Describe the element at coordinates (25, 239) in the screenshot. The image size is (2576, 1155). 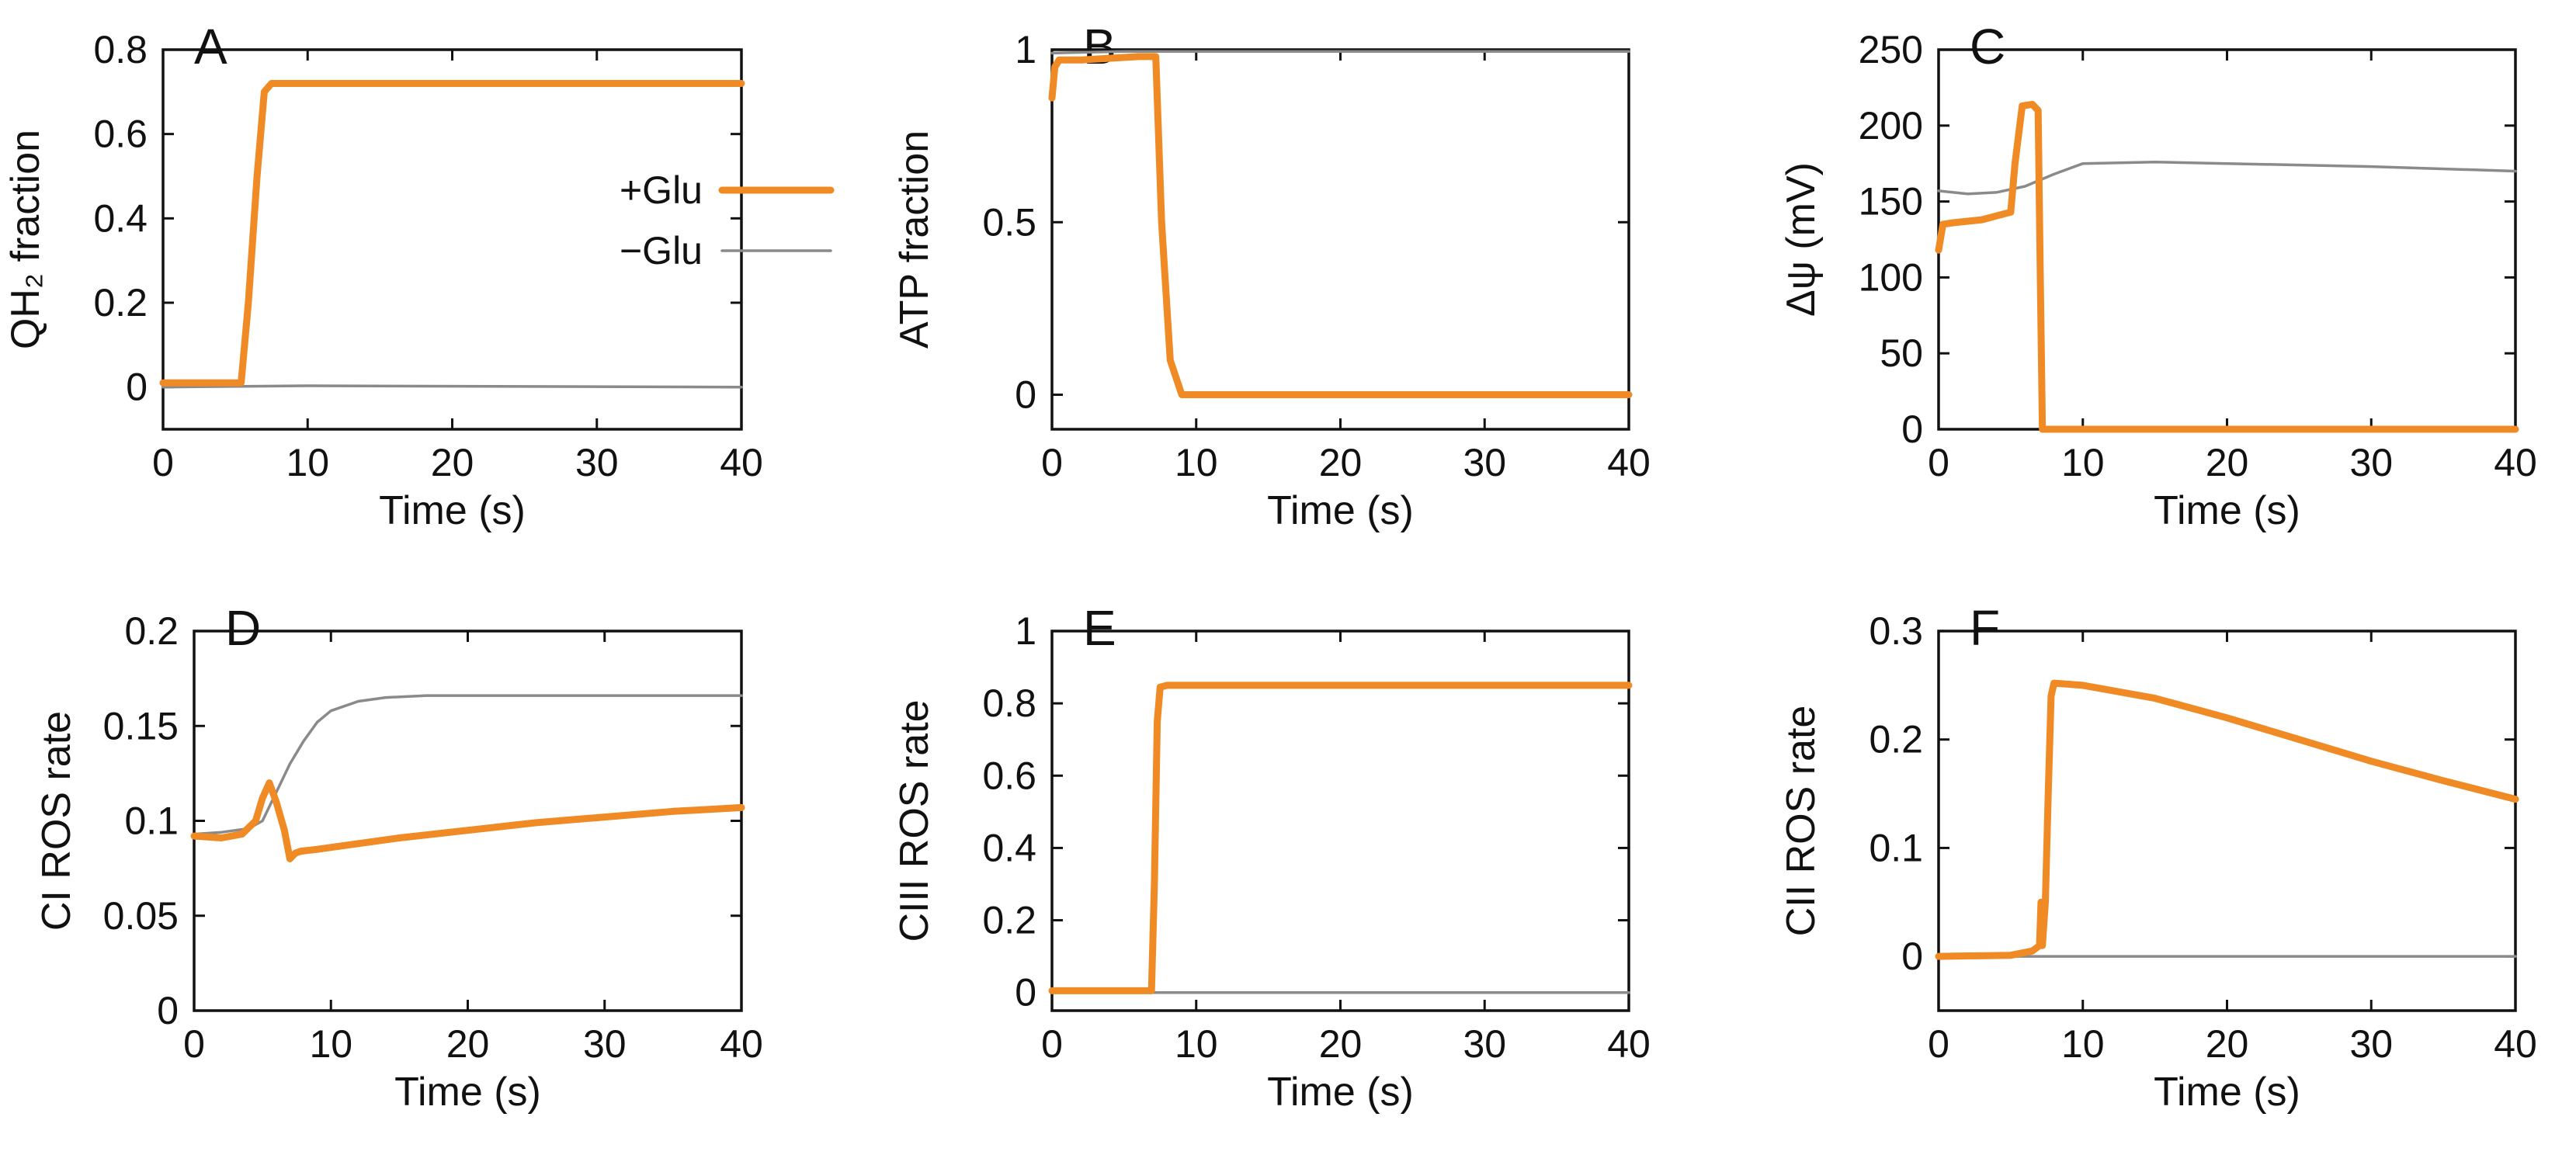
I see `y-axis-label-a: QH₂ fraction` at that location.